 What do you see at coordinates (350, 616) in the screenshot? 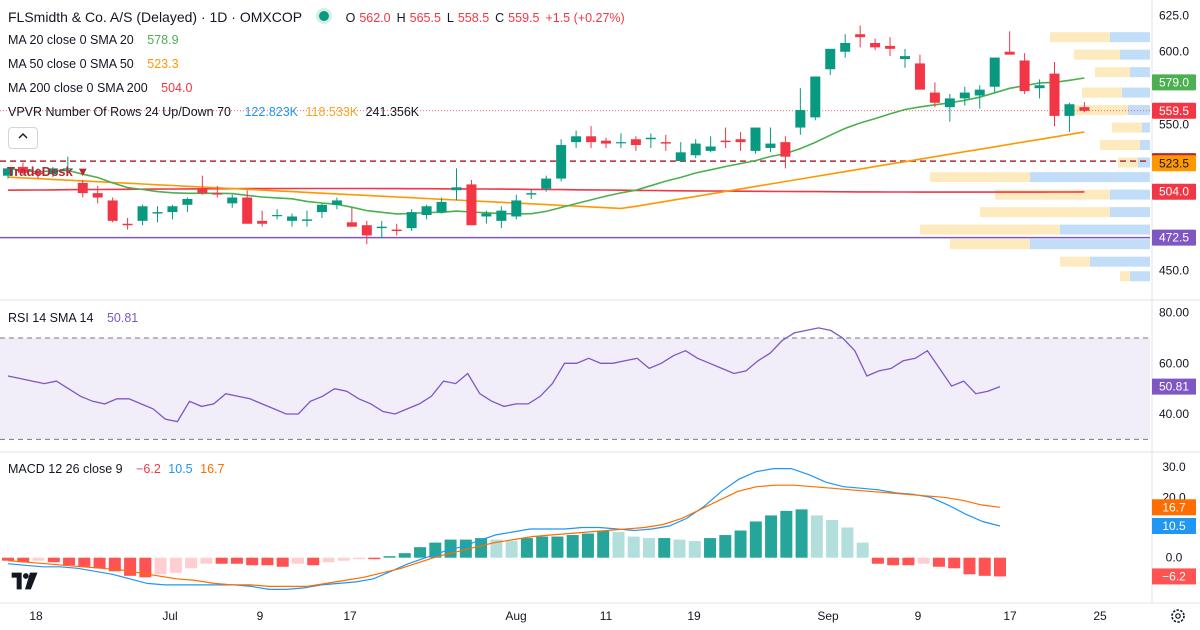
I see `time-axis-label: 17` at bounding box center [350, 616].